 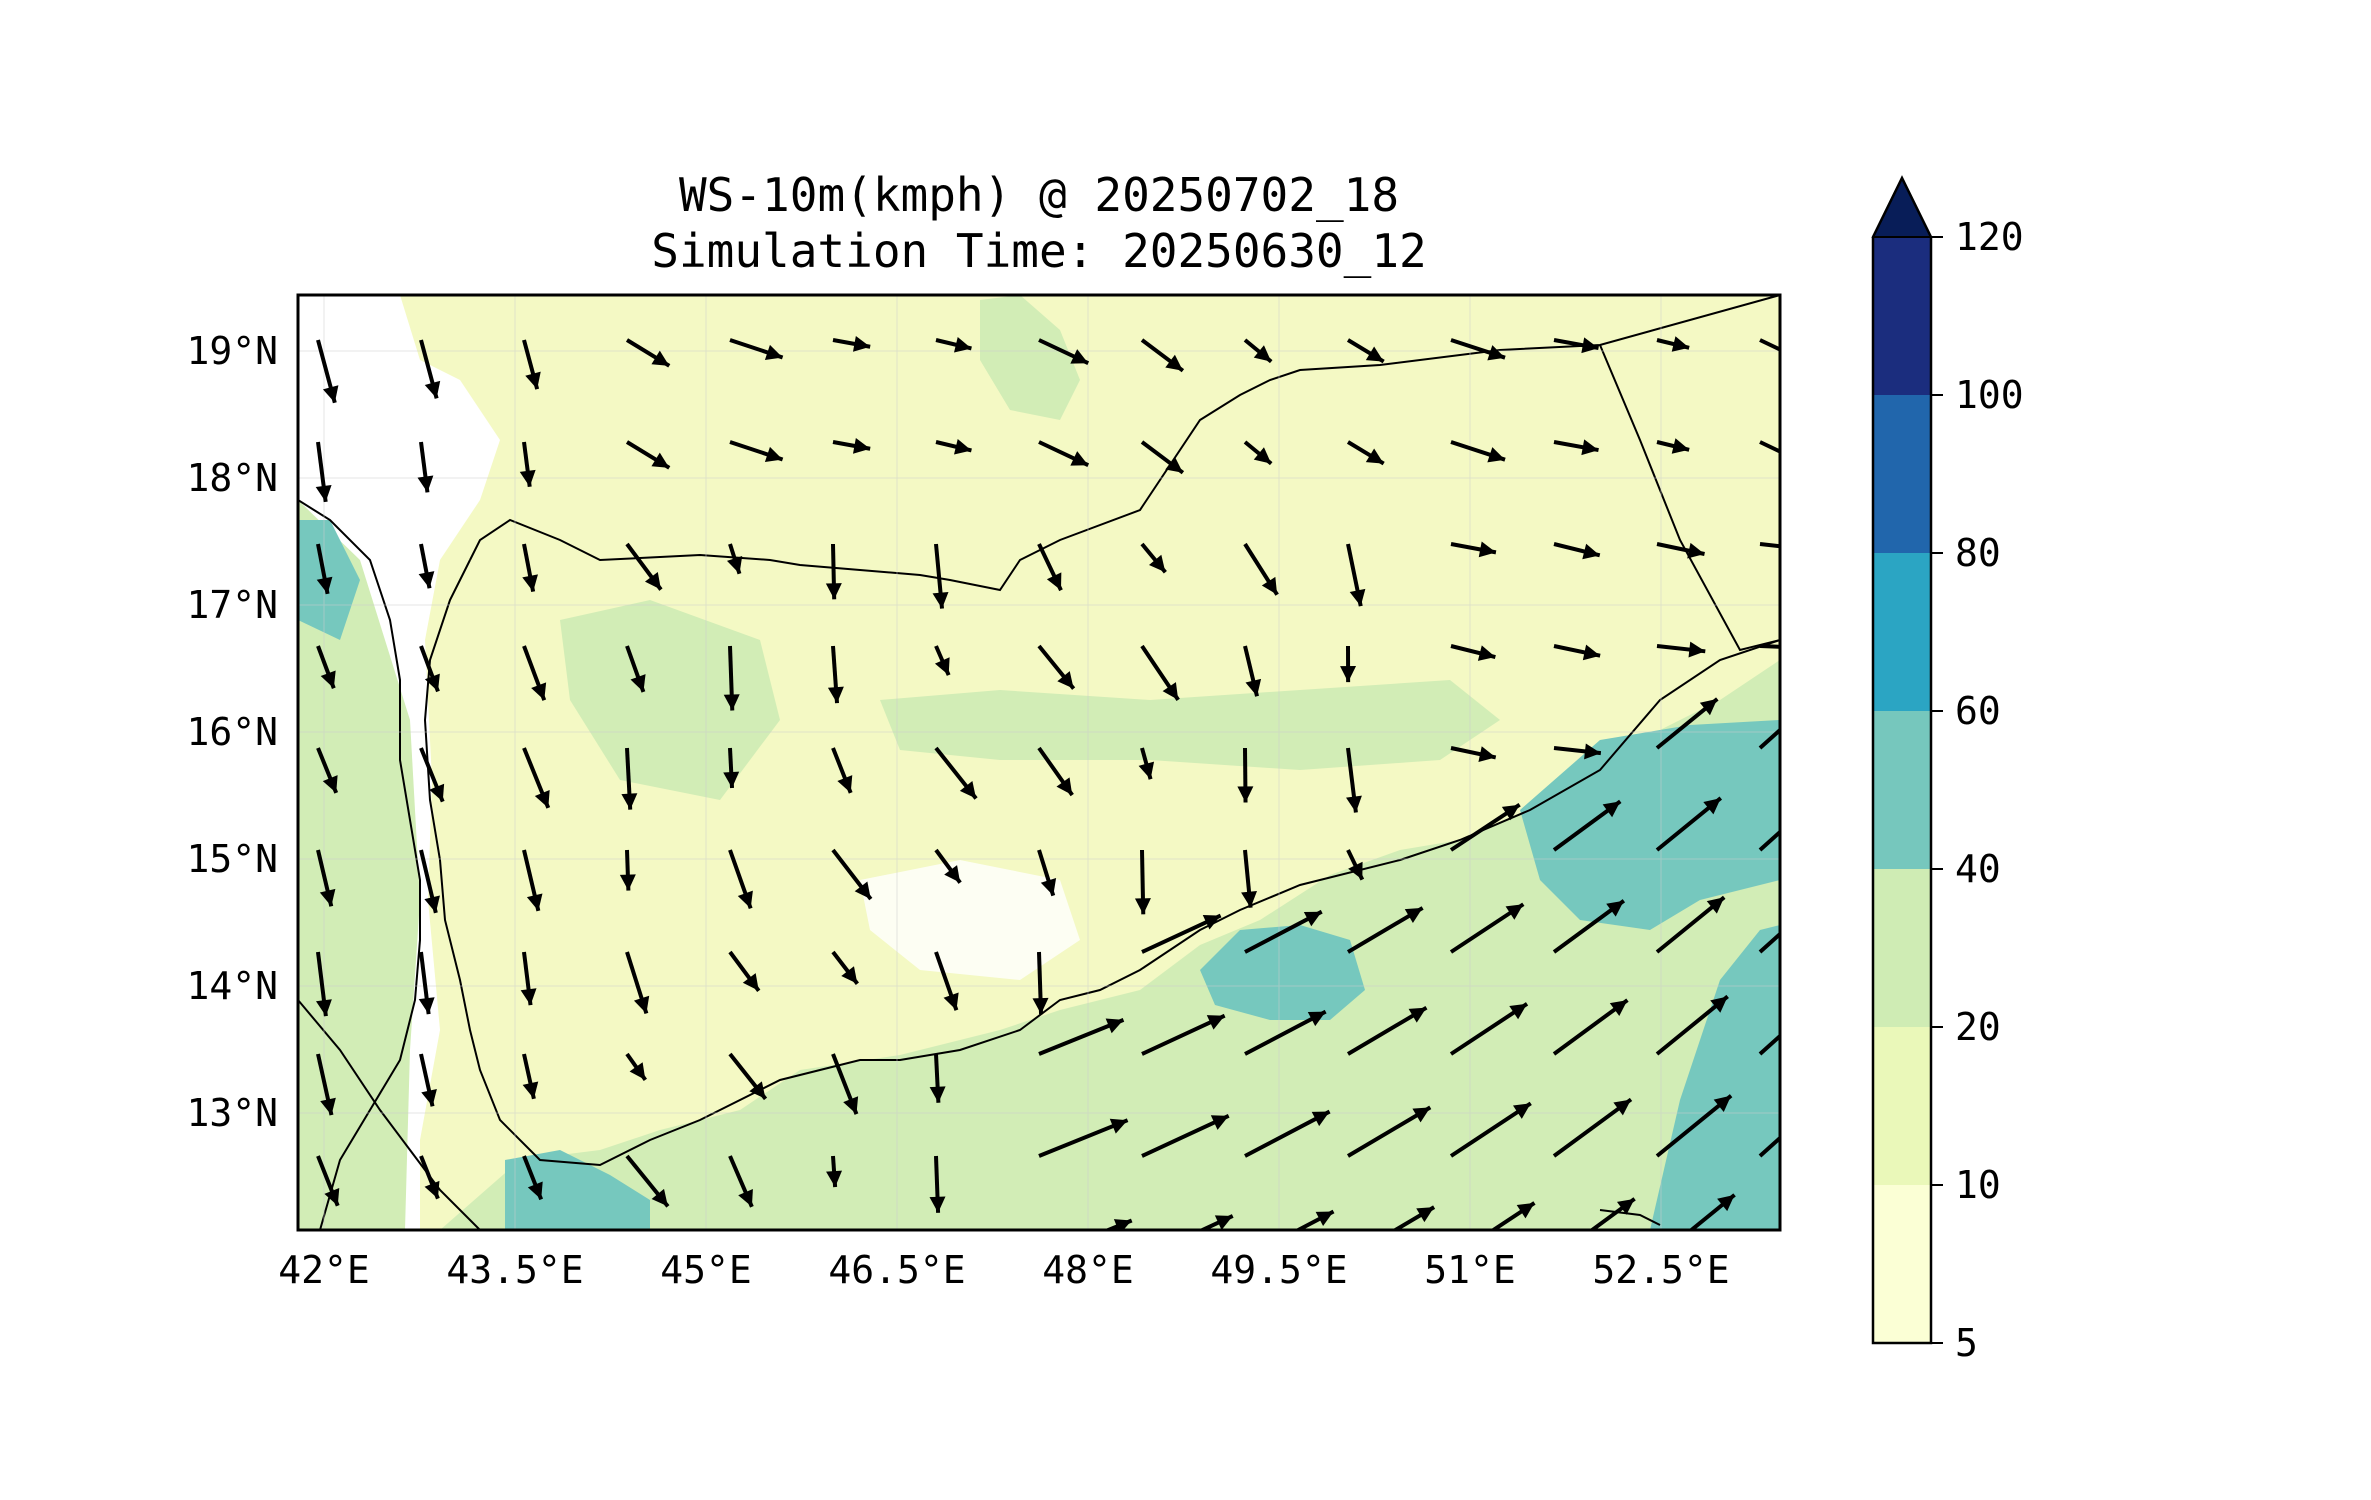 What do you see at coordinates (706, 1270) in the screenshot?
I see `x-tick-label: 45°E` at bounding box center [706, 1270].